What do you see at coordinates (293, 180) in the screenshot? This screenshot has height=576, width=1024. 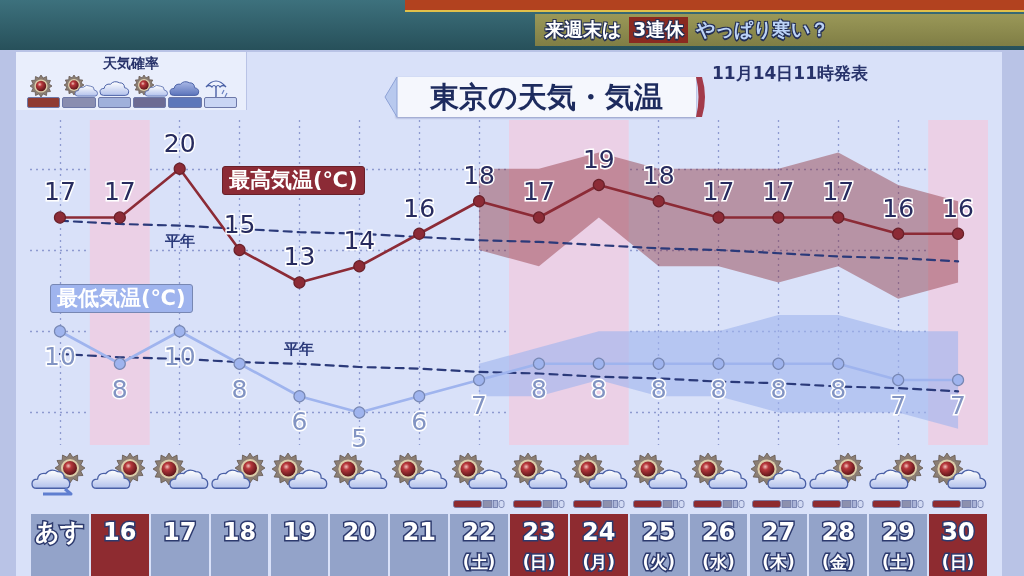 I see `series-label: 最高気温(℃)` at bounding box center [293, 180].